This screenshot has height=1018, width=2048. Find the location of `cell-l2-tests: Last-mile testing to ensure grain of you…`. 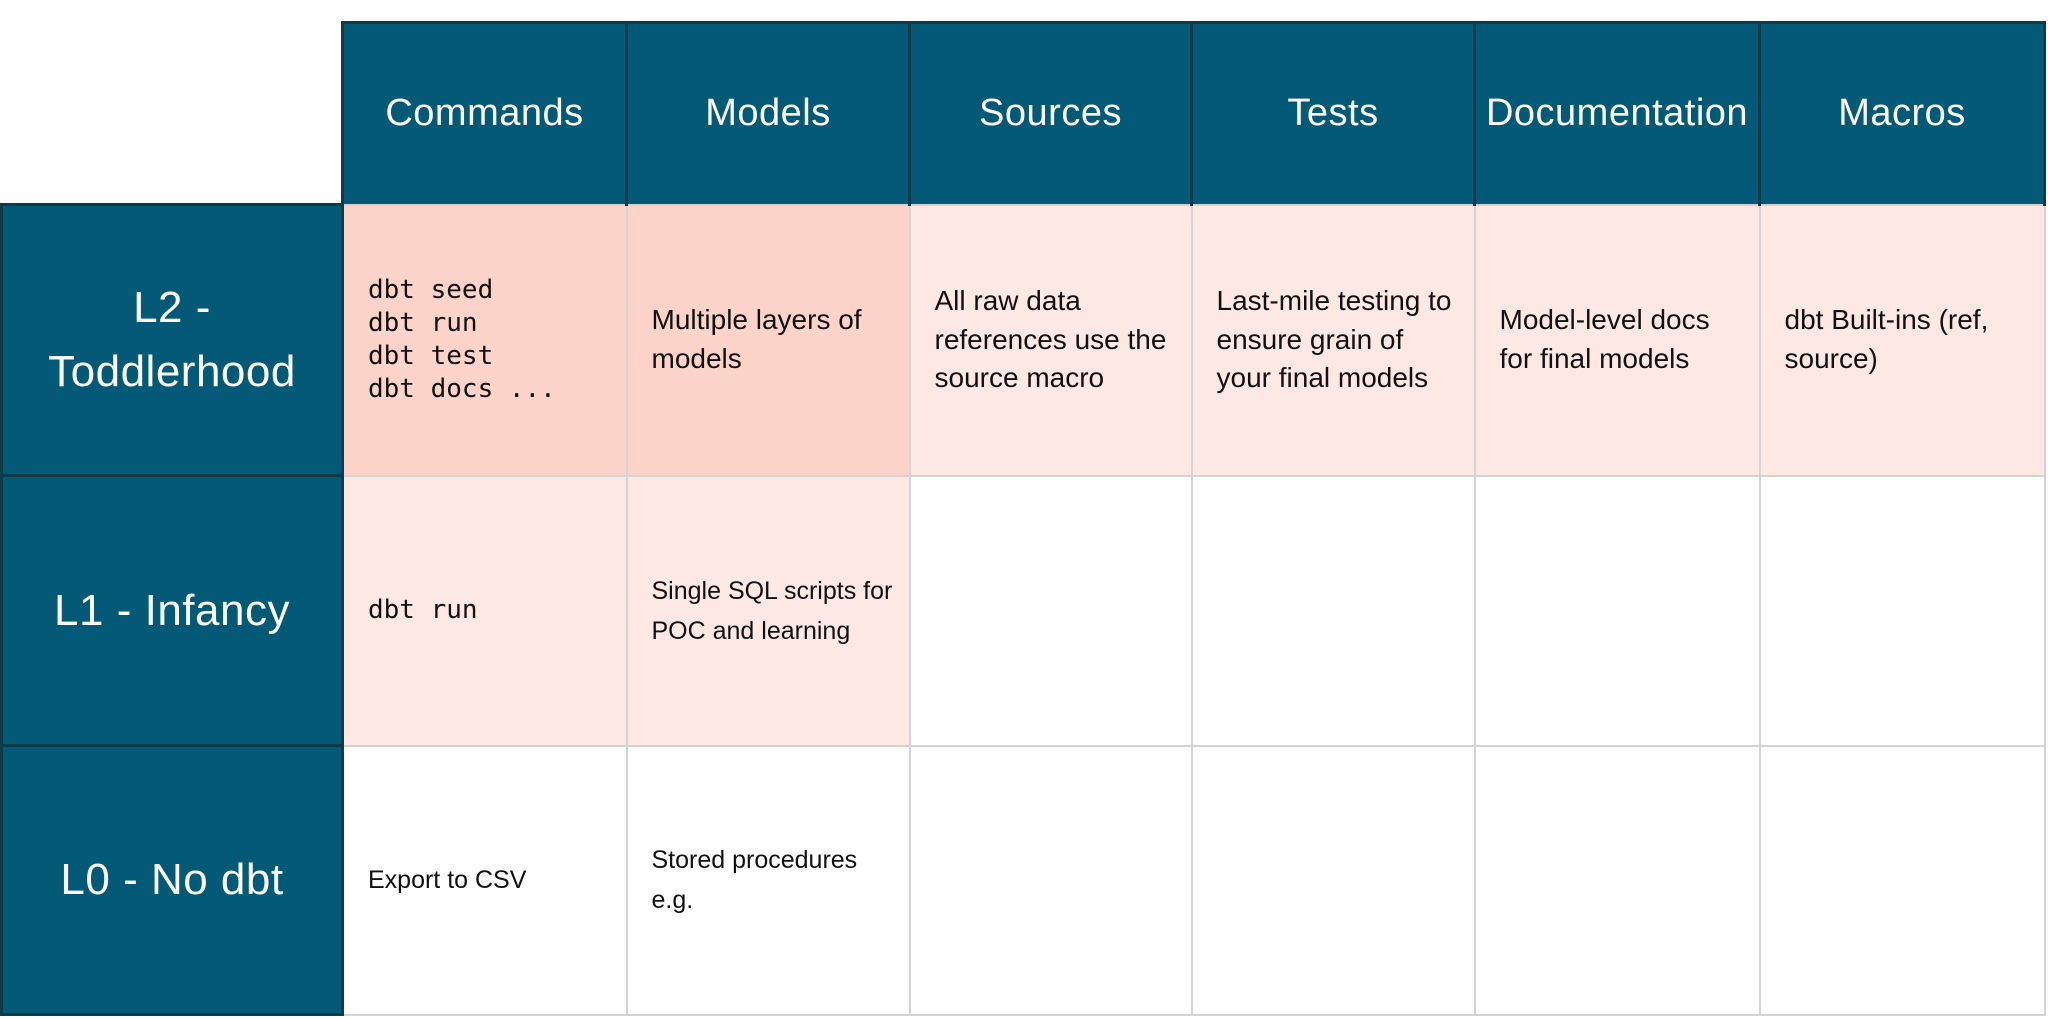

cell-l2-tests: Last-mile testing to ensure grain of you… is located at coordinates (1333, 340).